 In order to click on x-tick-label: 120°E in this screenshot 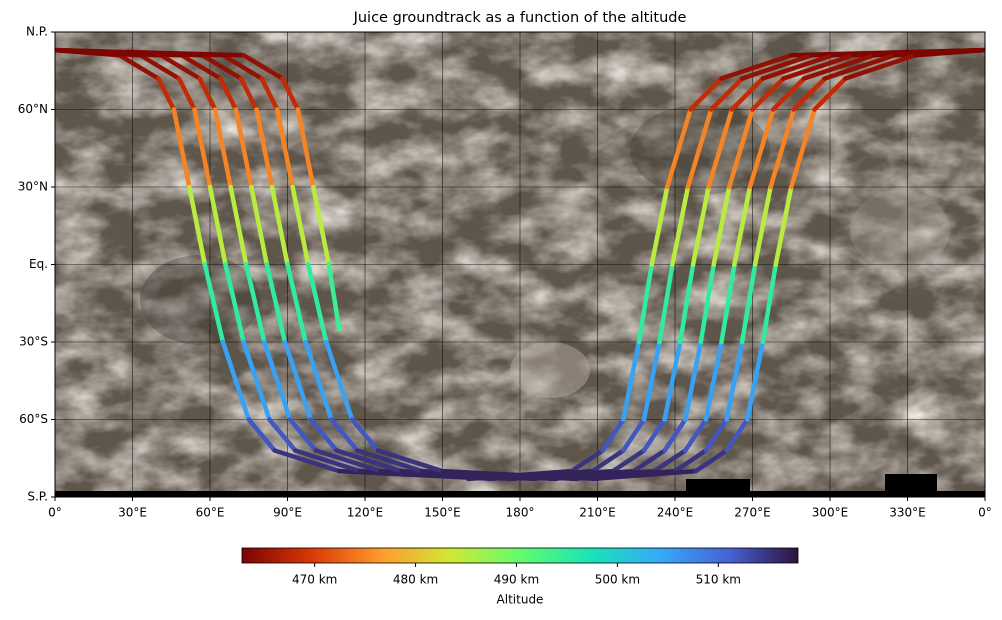, I will do `click(365, 513)`.